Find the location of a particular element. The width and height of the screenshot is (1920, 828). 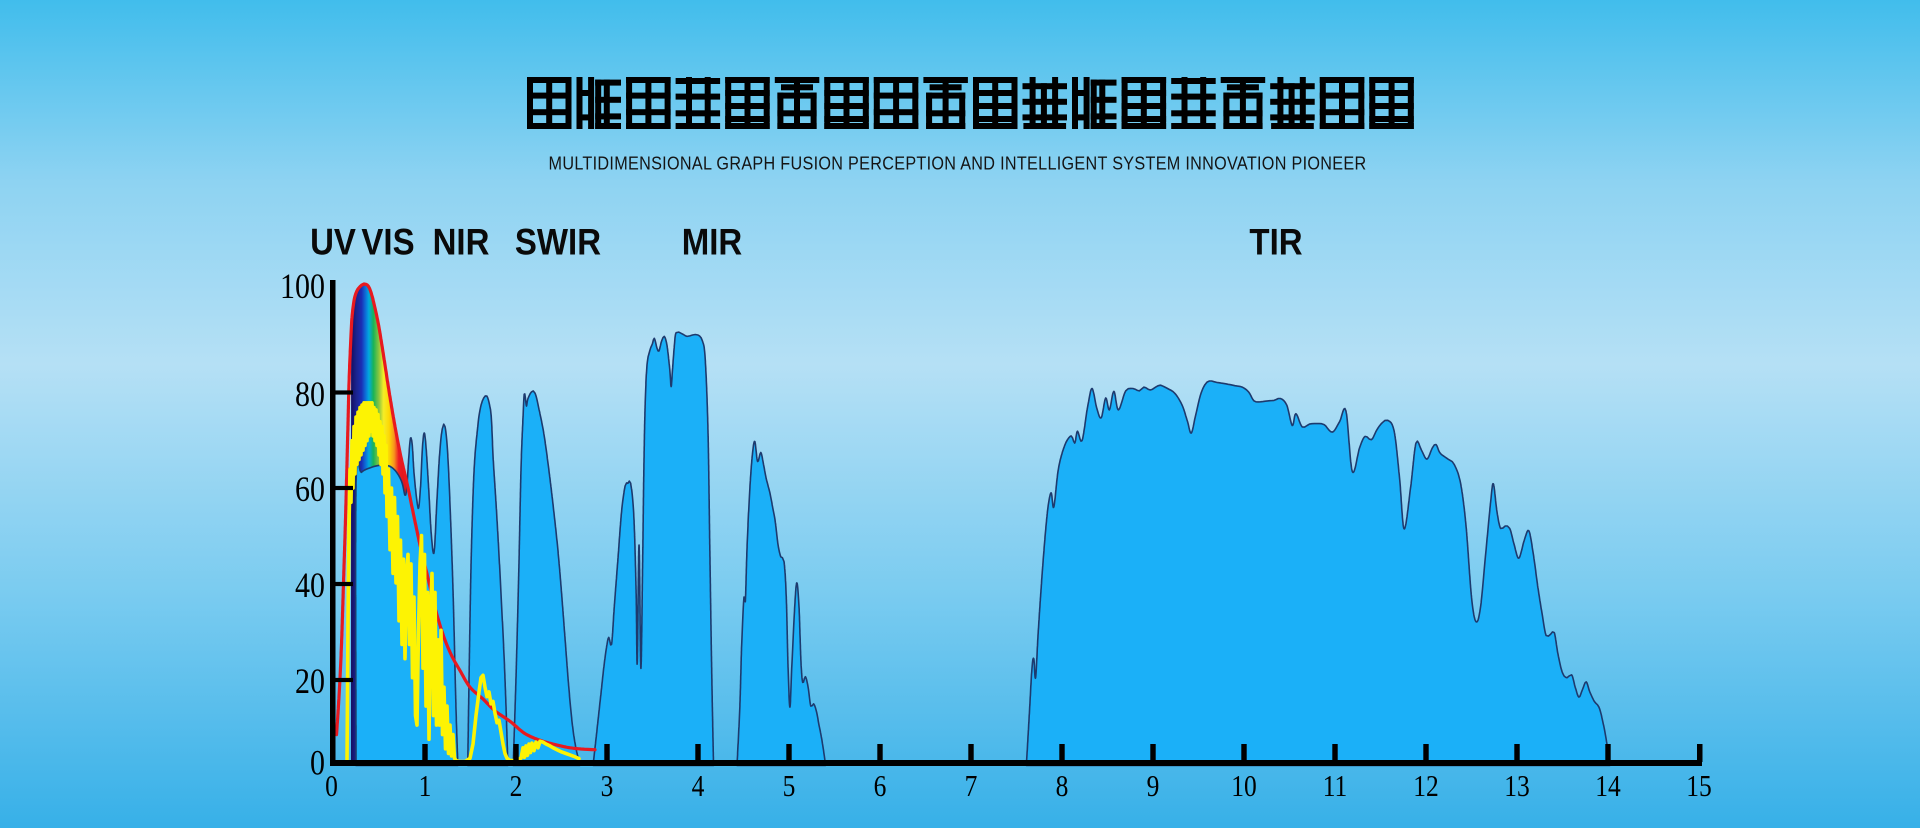

svg-text: 4 is located at coordinates (698, 787).